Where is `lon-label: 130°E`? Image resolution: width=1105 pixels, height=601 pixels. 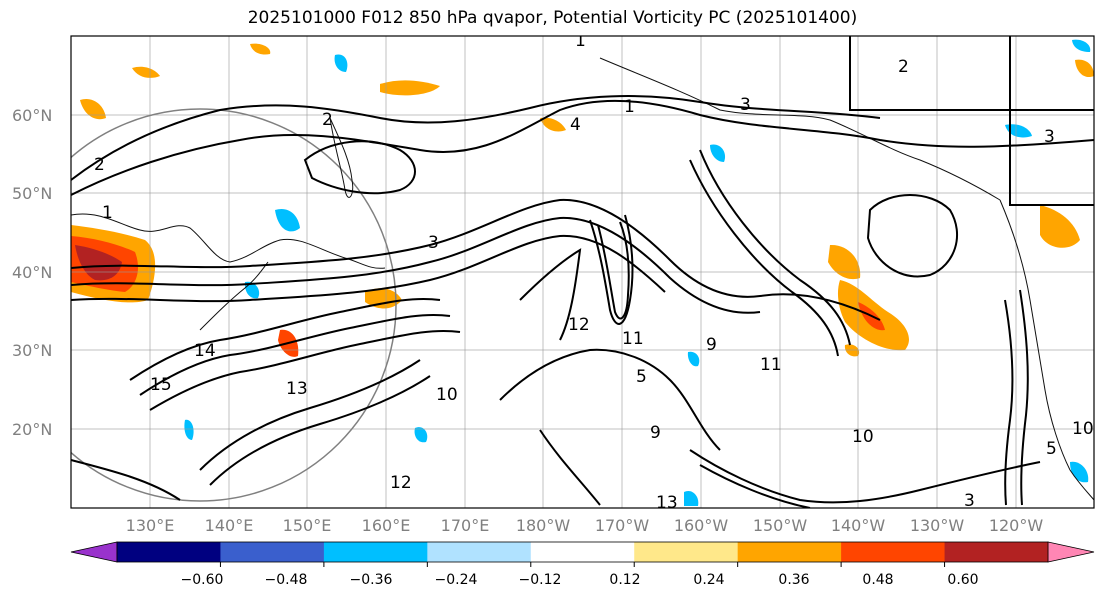 lon-label: 130°E is located at coordinates (150, 525).